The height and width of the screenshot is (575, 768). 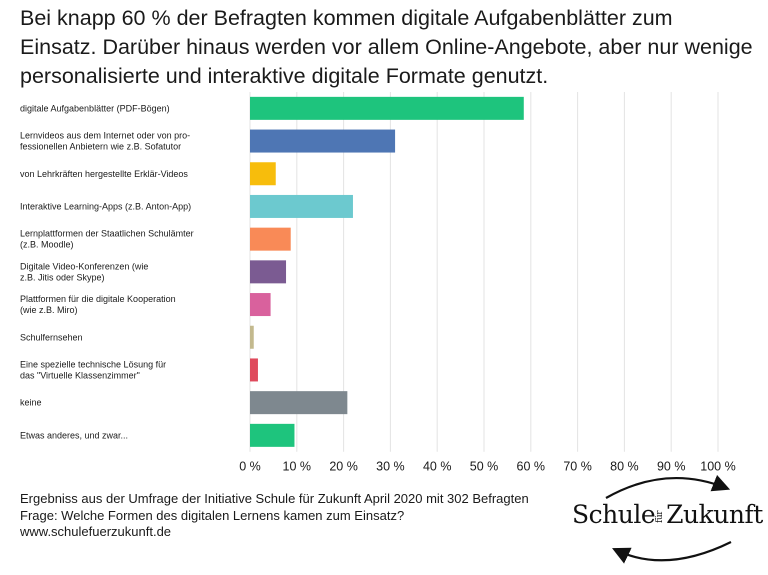 I want to click on x-tick-label: 10 %, so click(x=297, y=467).